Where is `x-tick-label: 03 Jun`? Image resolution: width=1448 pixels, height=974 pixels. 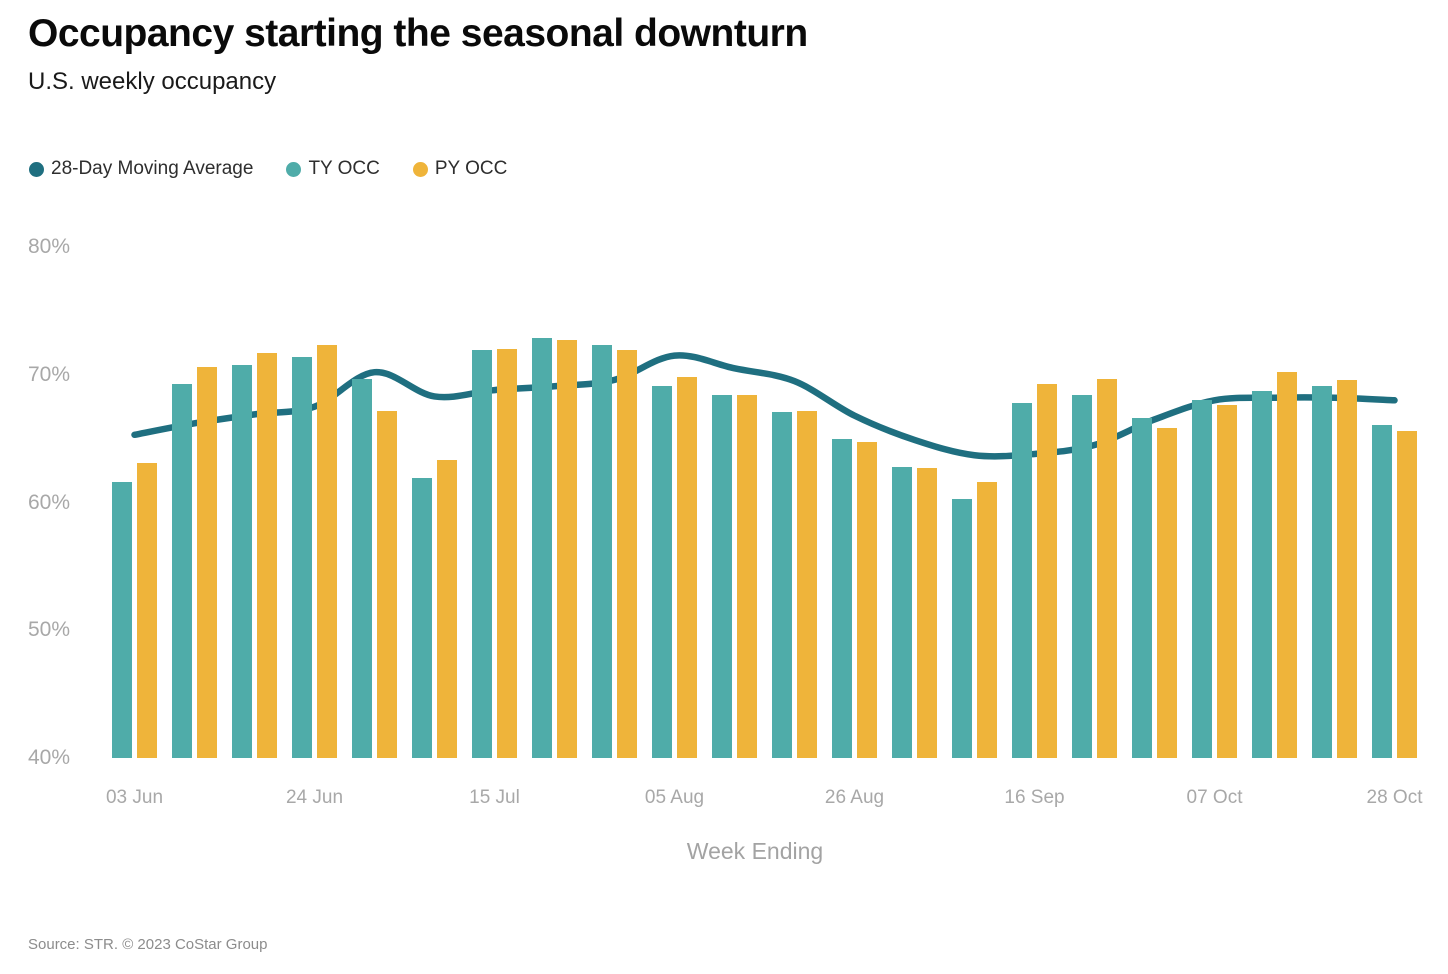 x-tick-label: 03 Jun is located at coordinates (134, 797).